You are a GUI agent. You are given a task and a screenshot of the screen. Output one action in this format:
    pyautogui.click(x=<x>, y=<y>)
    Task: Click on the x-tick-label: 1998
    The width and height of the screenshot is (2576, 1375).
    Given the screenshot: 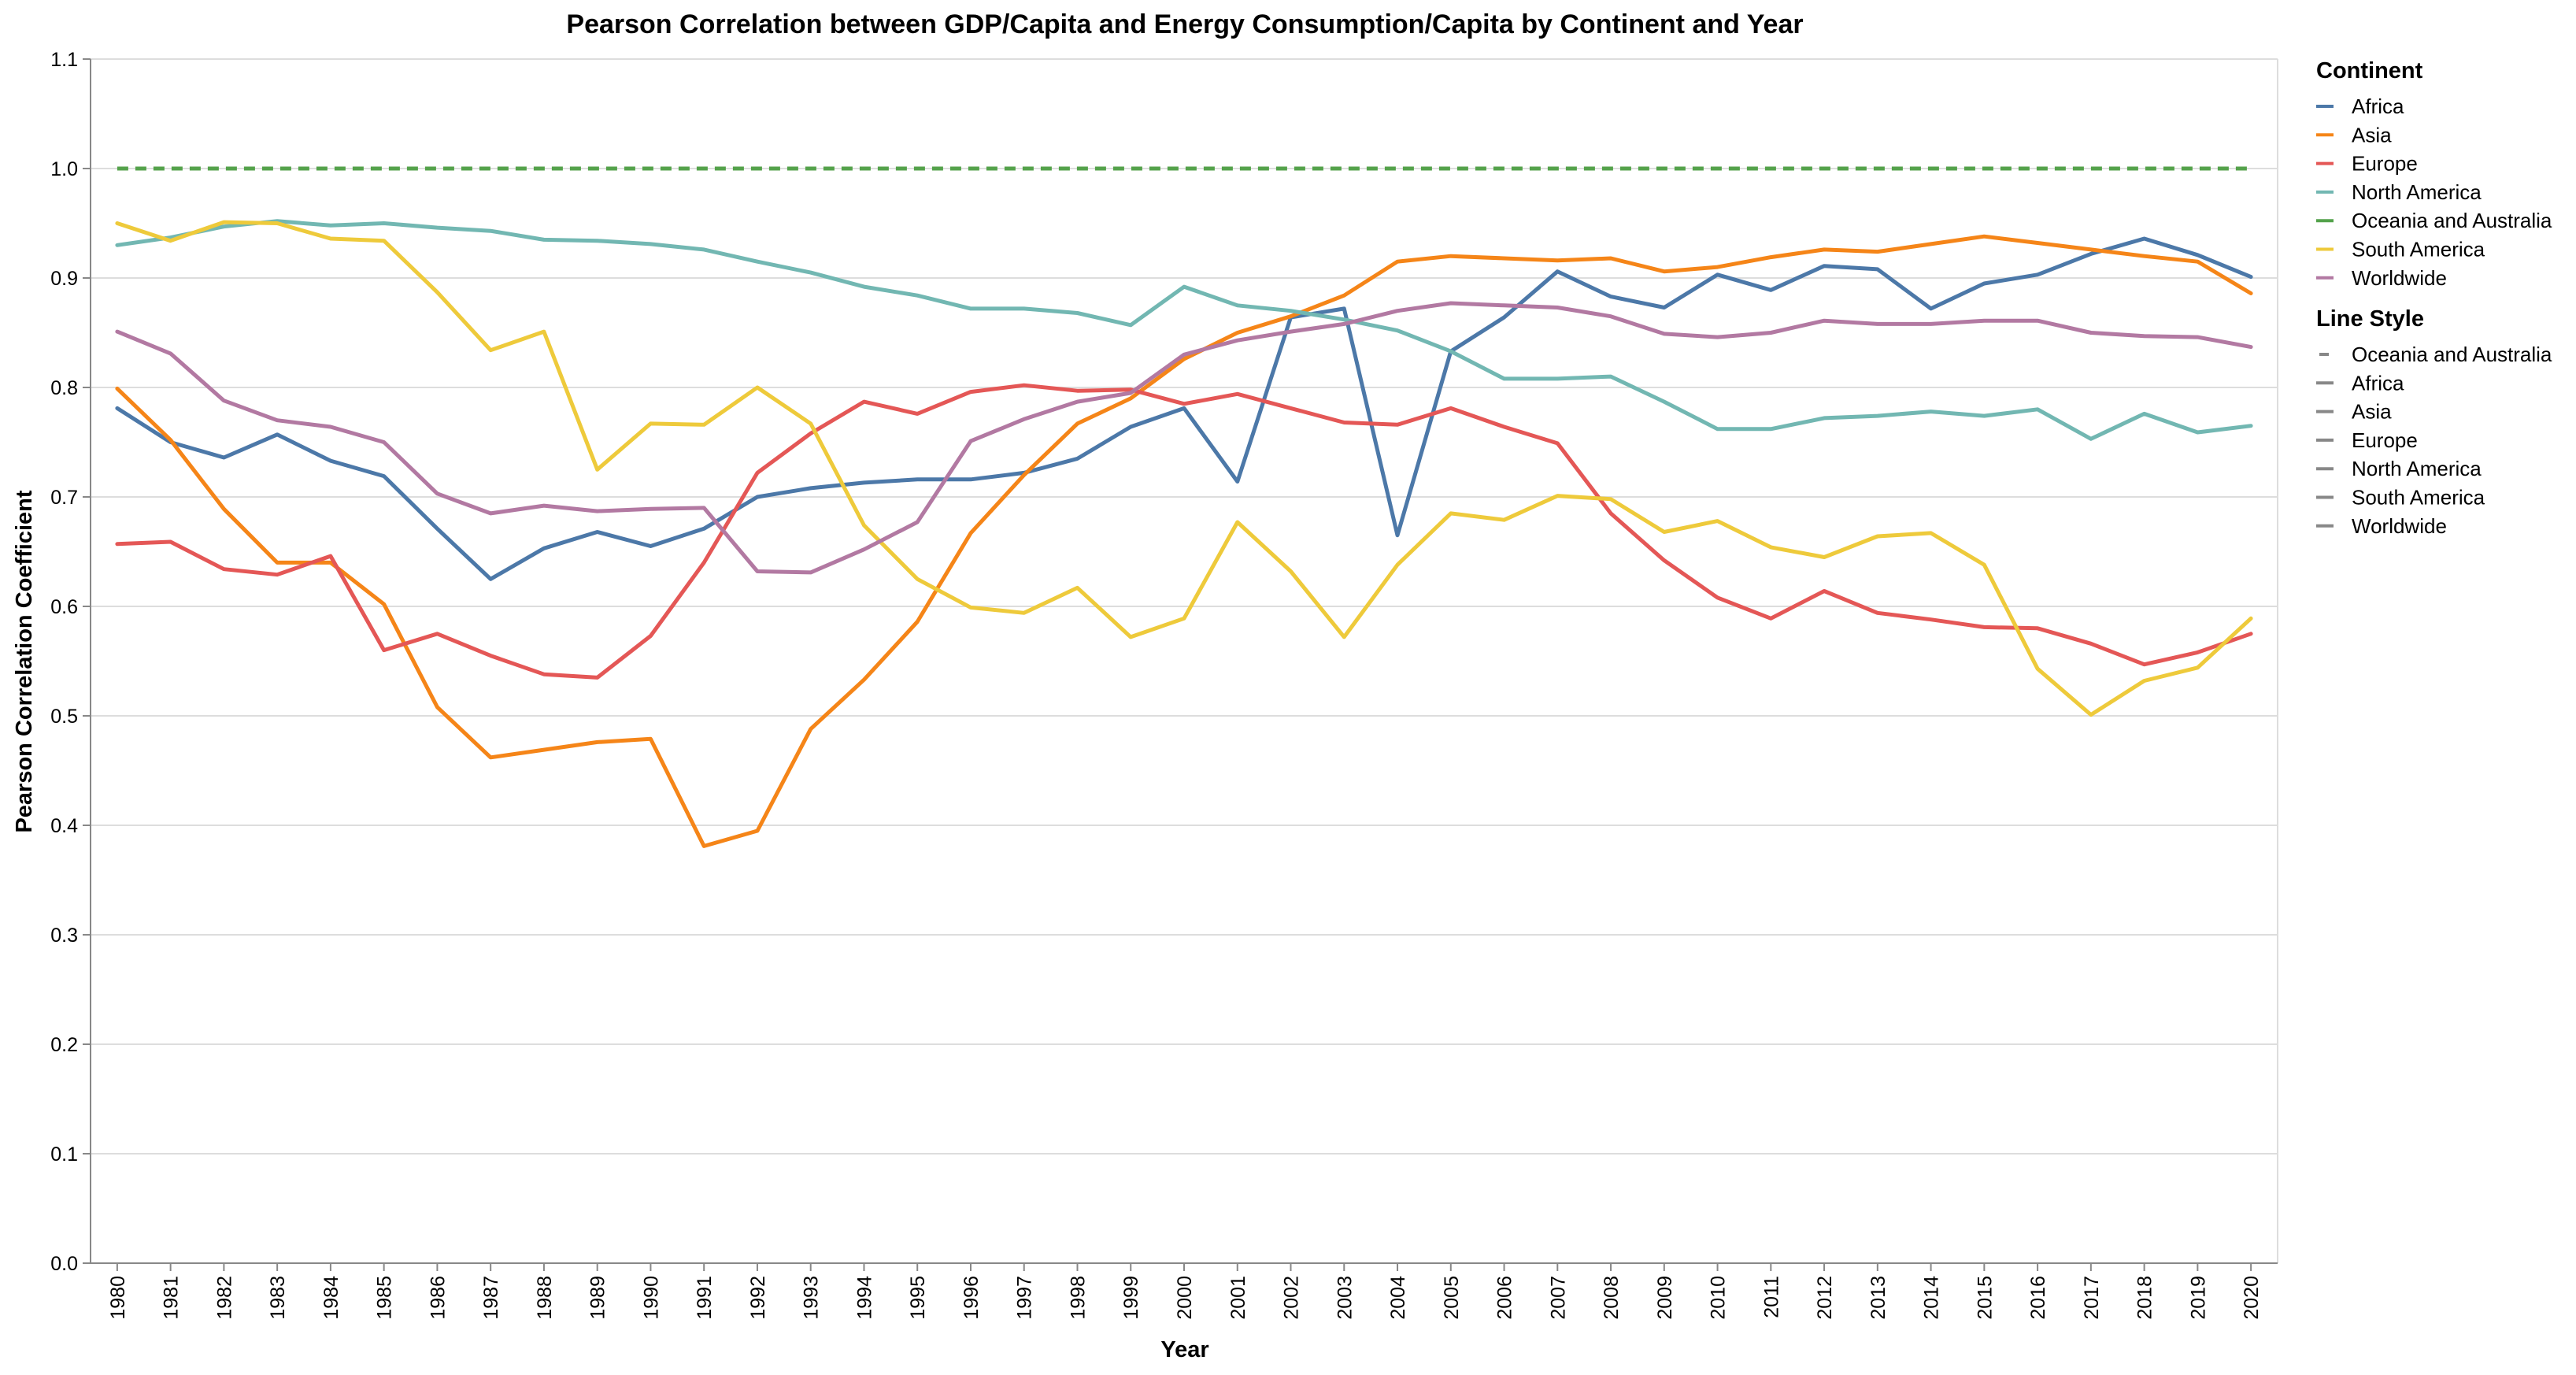 What is the action you would take?
    pyautogui.click(x=1078, y=1298)
    